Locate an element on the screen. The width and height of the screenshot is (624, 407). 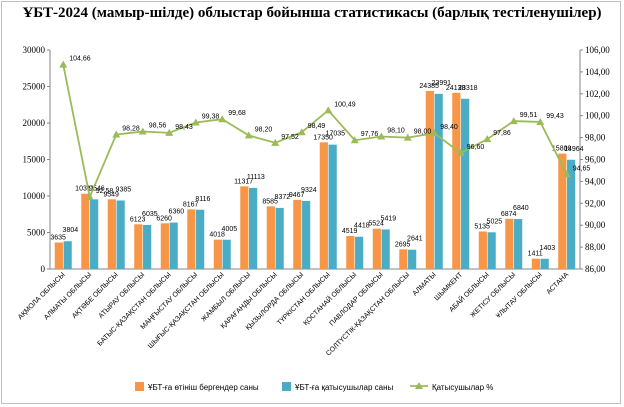
bar-participants-label: 9546 is located at coordinates (97, 188).